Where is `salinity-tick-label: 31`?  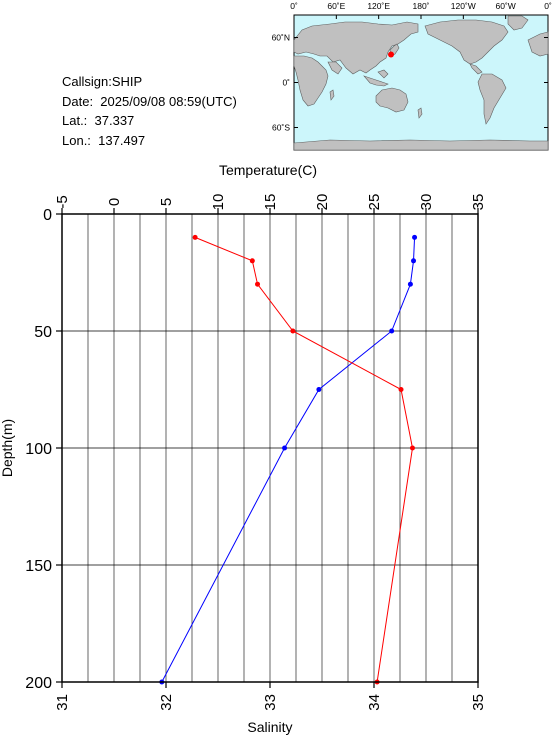 salinity-tick-label: 31 is located at coordinates (62, 702).